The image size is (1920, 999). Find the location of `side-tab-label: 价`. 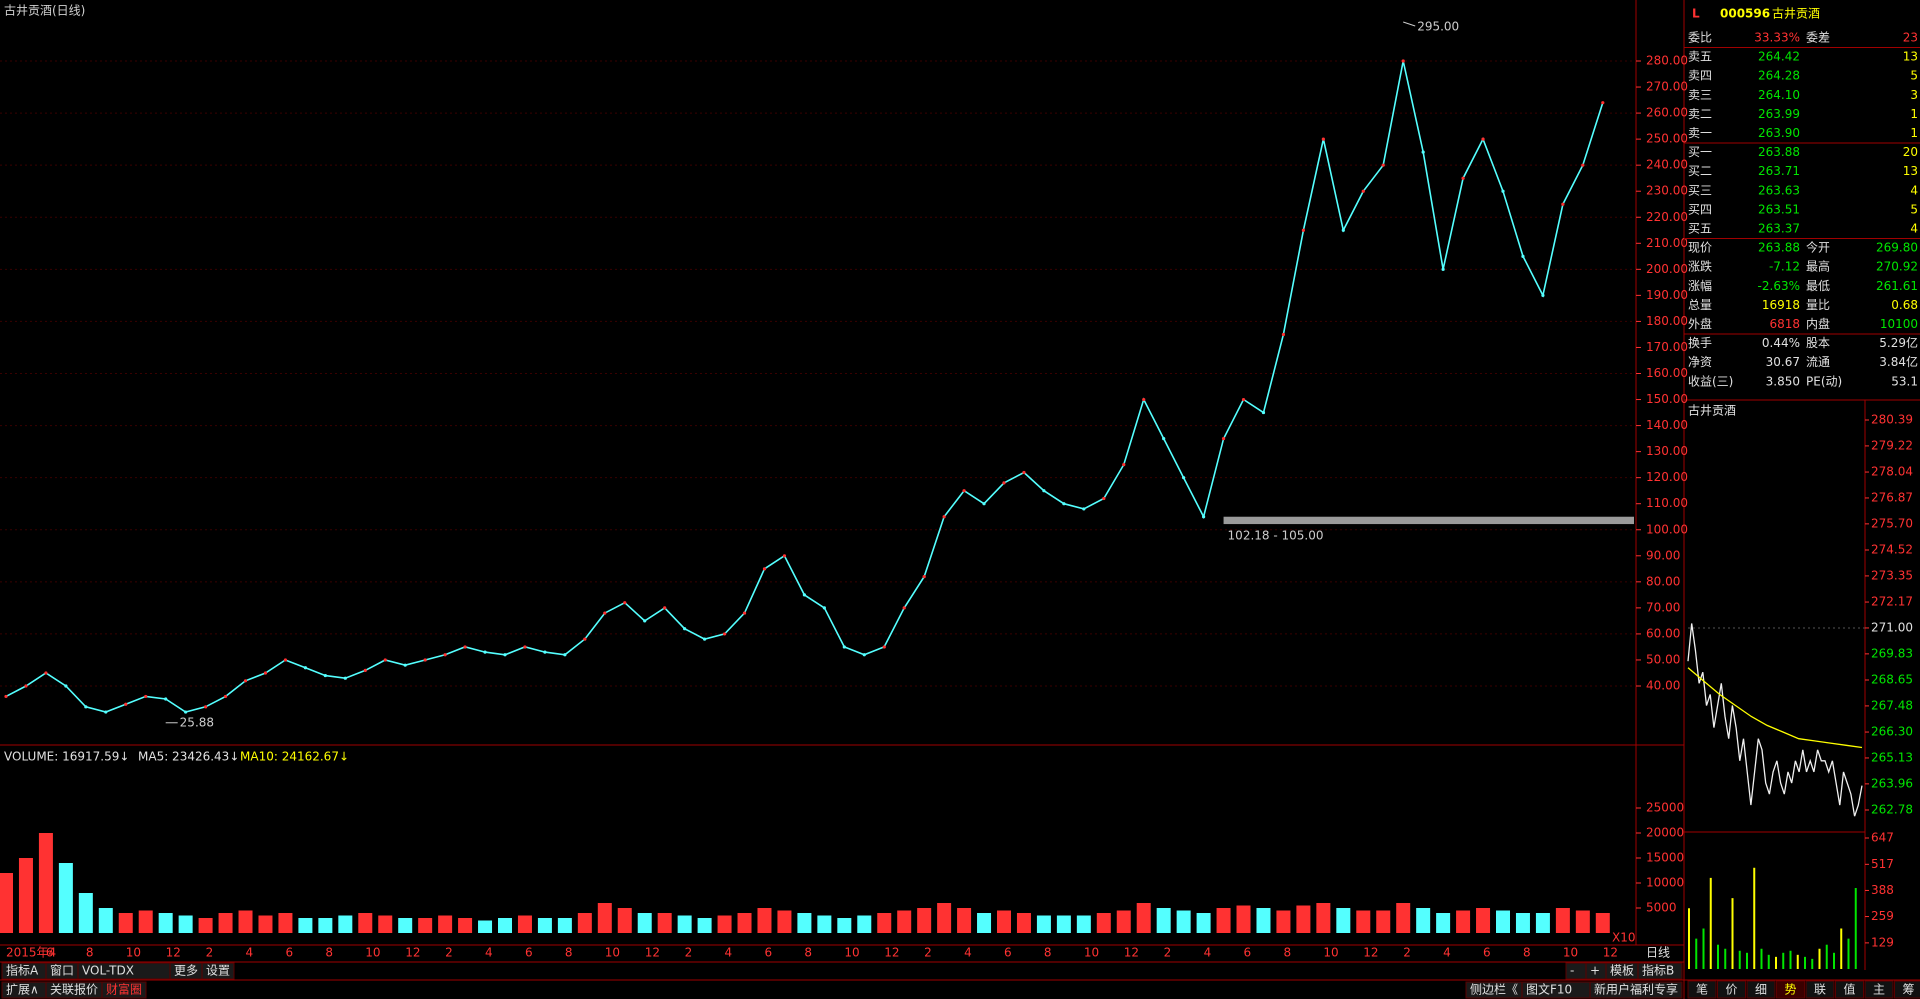

side-tab-label: 价 is located at coordinates (1731, 990).